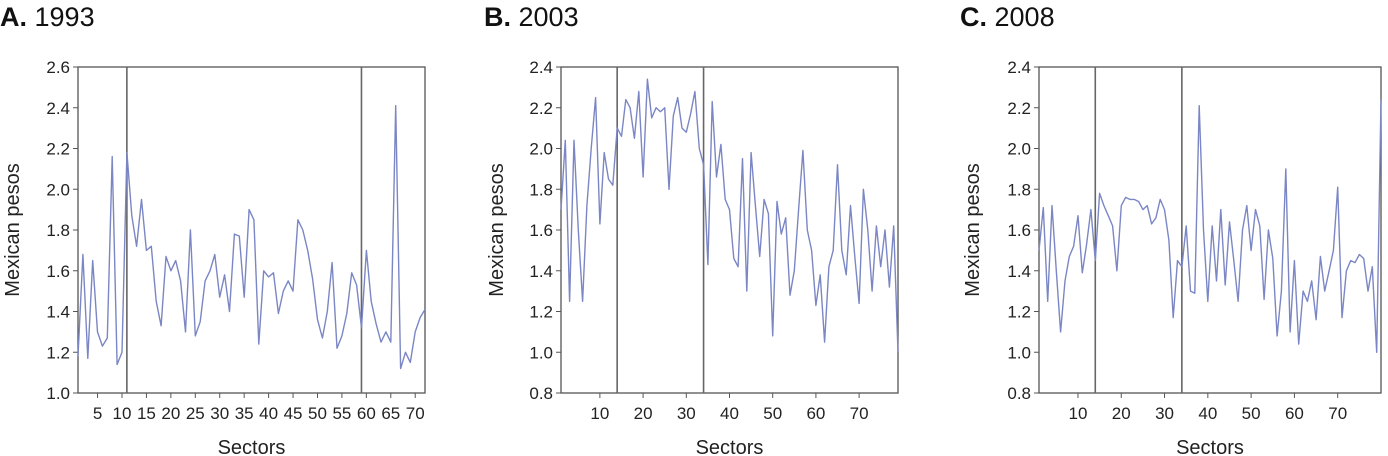 This screenshot has height=456, width=1388. I want to click on x-tick-label: 5, so click(97, 413).